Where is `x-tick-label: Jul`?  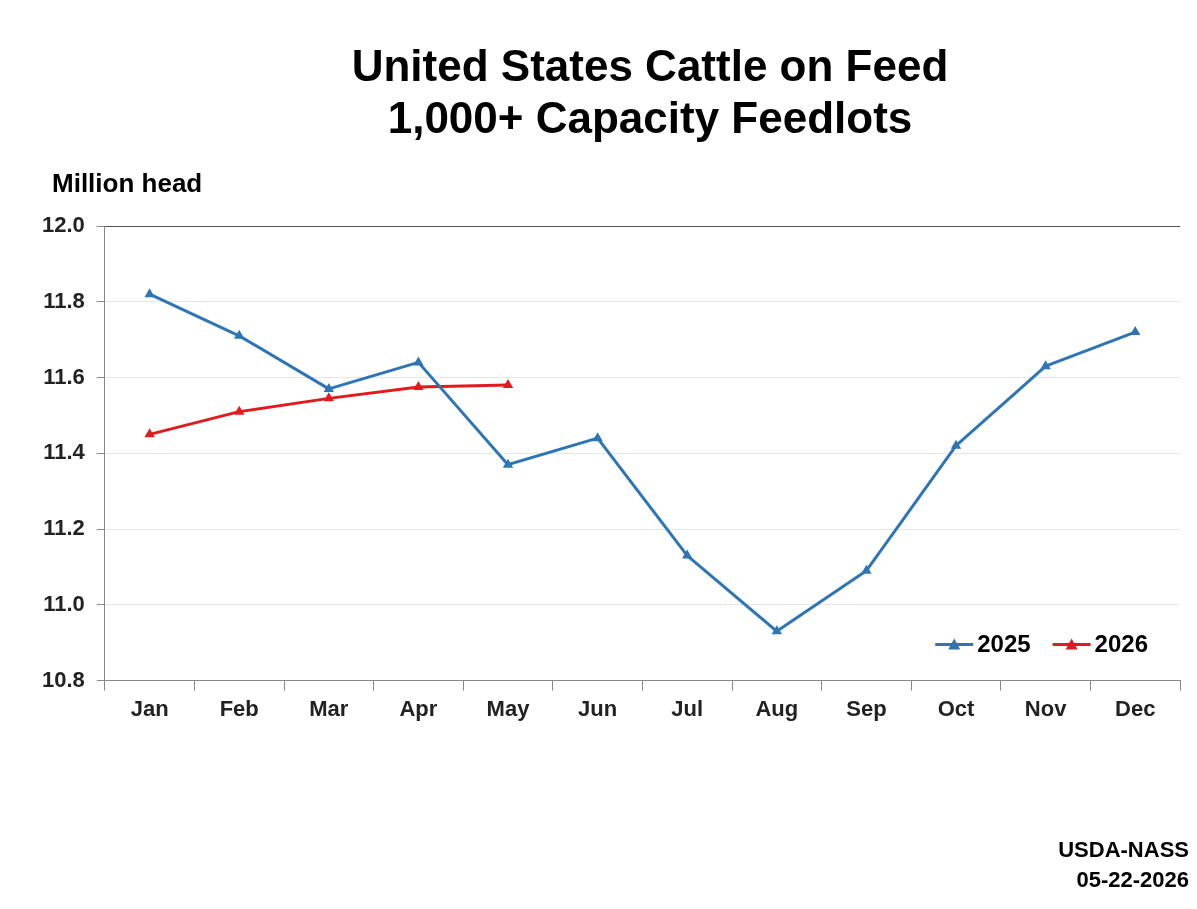 x-tick-label: Jul is located at coordinates (687, 708).